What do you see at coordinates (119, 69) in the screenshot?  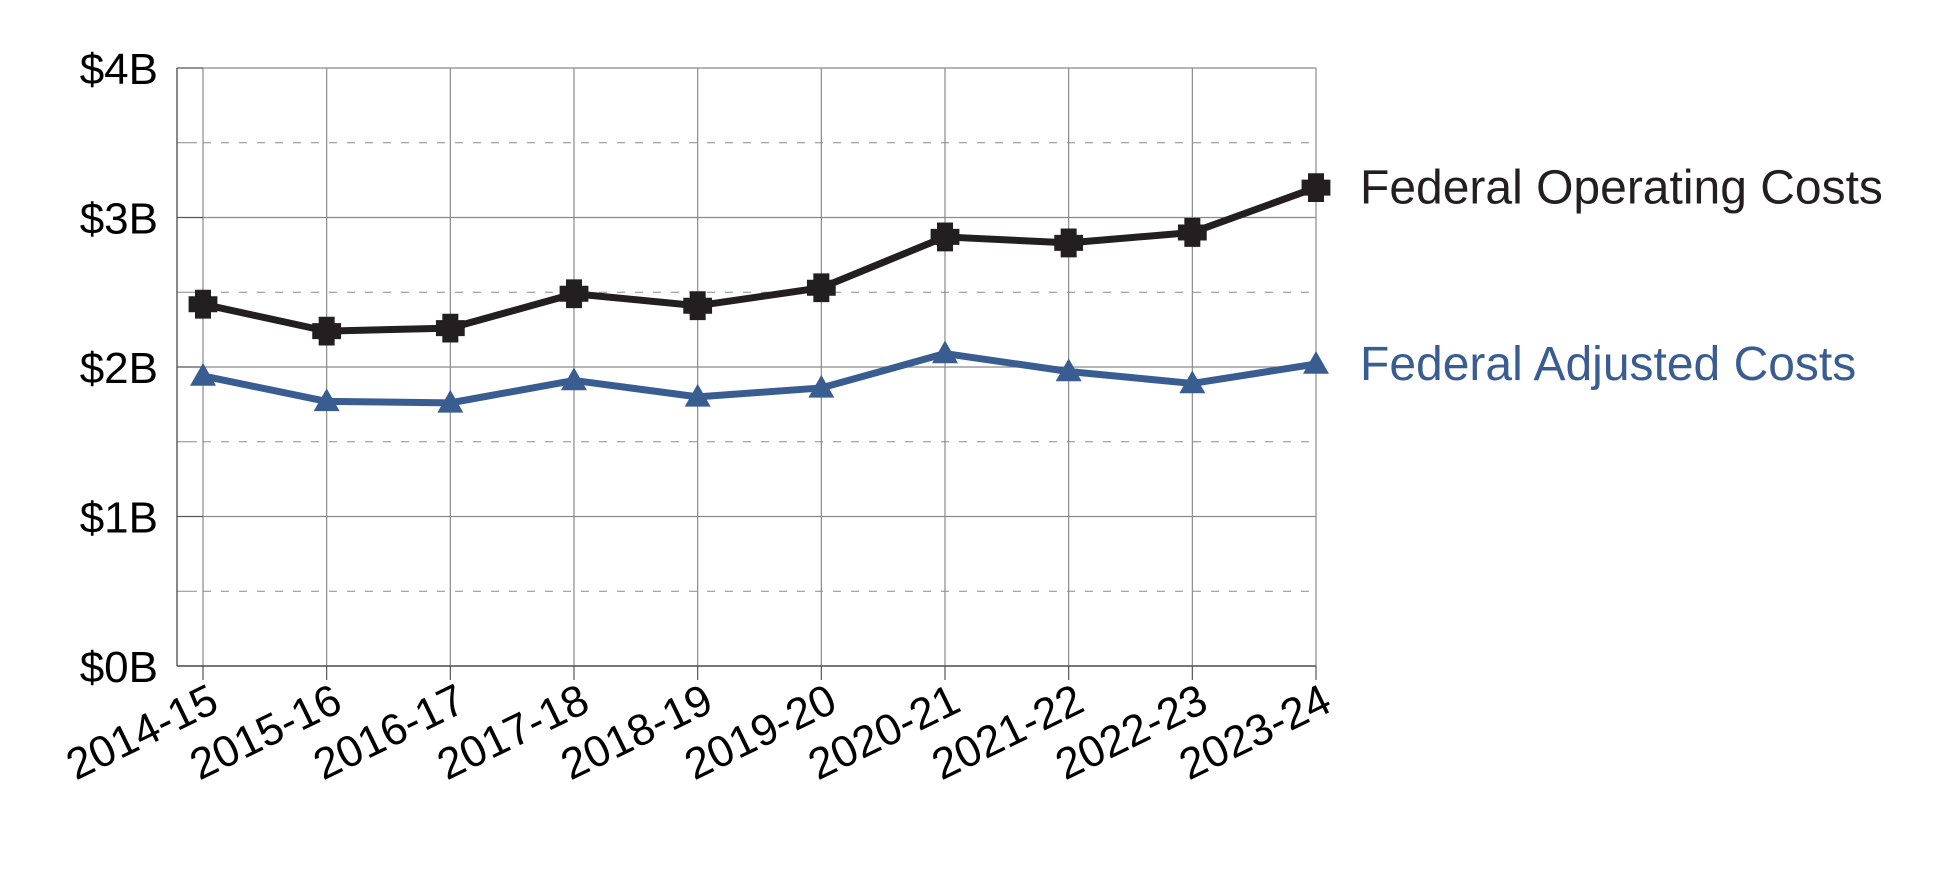 I see `ytick-label: $4B` at bounding box center [119, 69].